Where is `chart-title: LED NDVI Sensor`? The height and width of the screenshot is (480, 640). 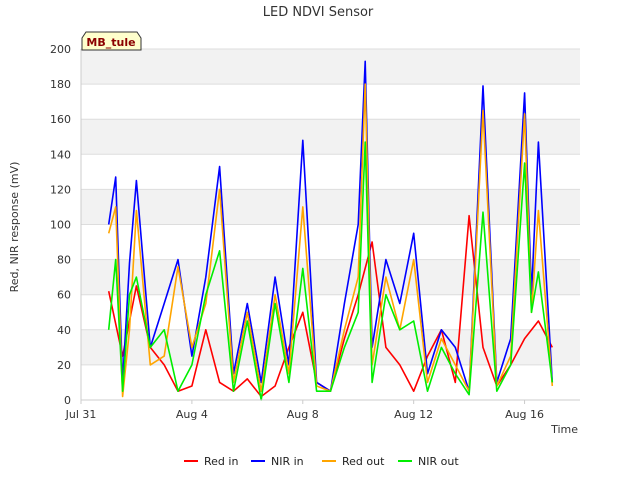 chart-title: LED NDVI Sensor is located at coordinates (318, 12).